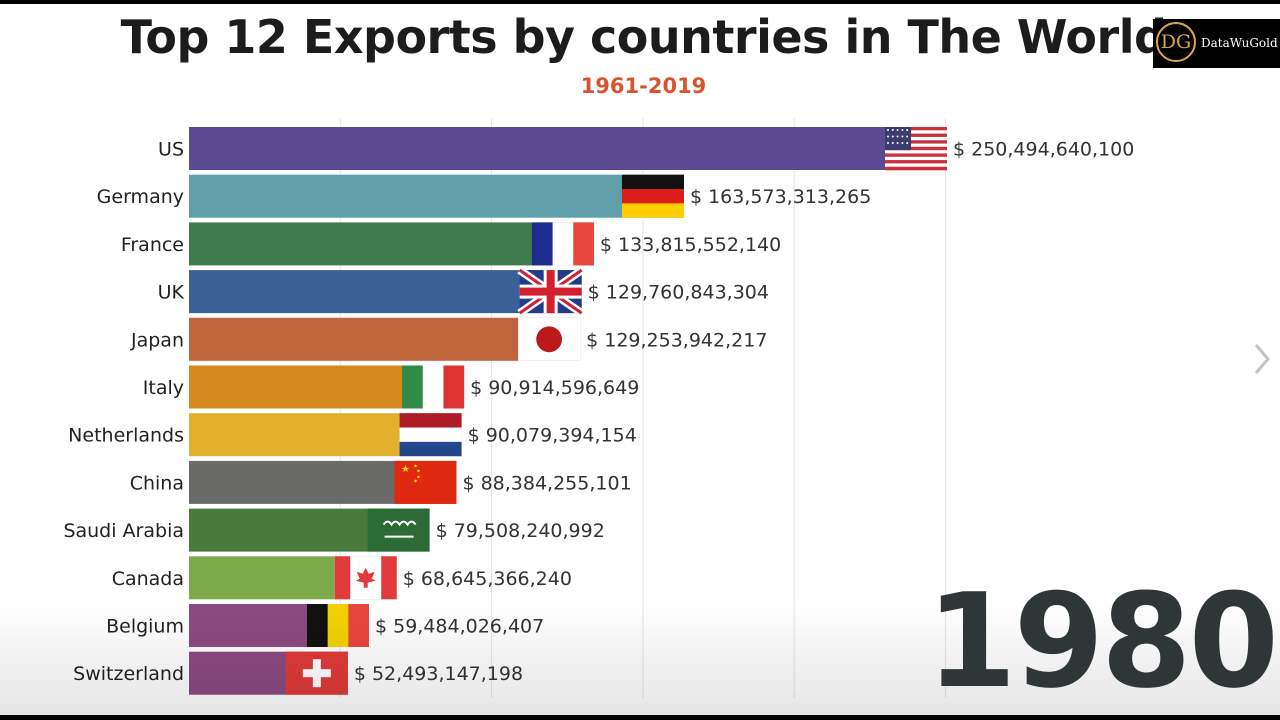 This screenshot has width=1280, height=720. What do you see at coordinates (337, 625) in the screenshot?
I see `belgium-flag-icon` at bounding box center [337, 625].